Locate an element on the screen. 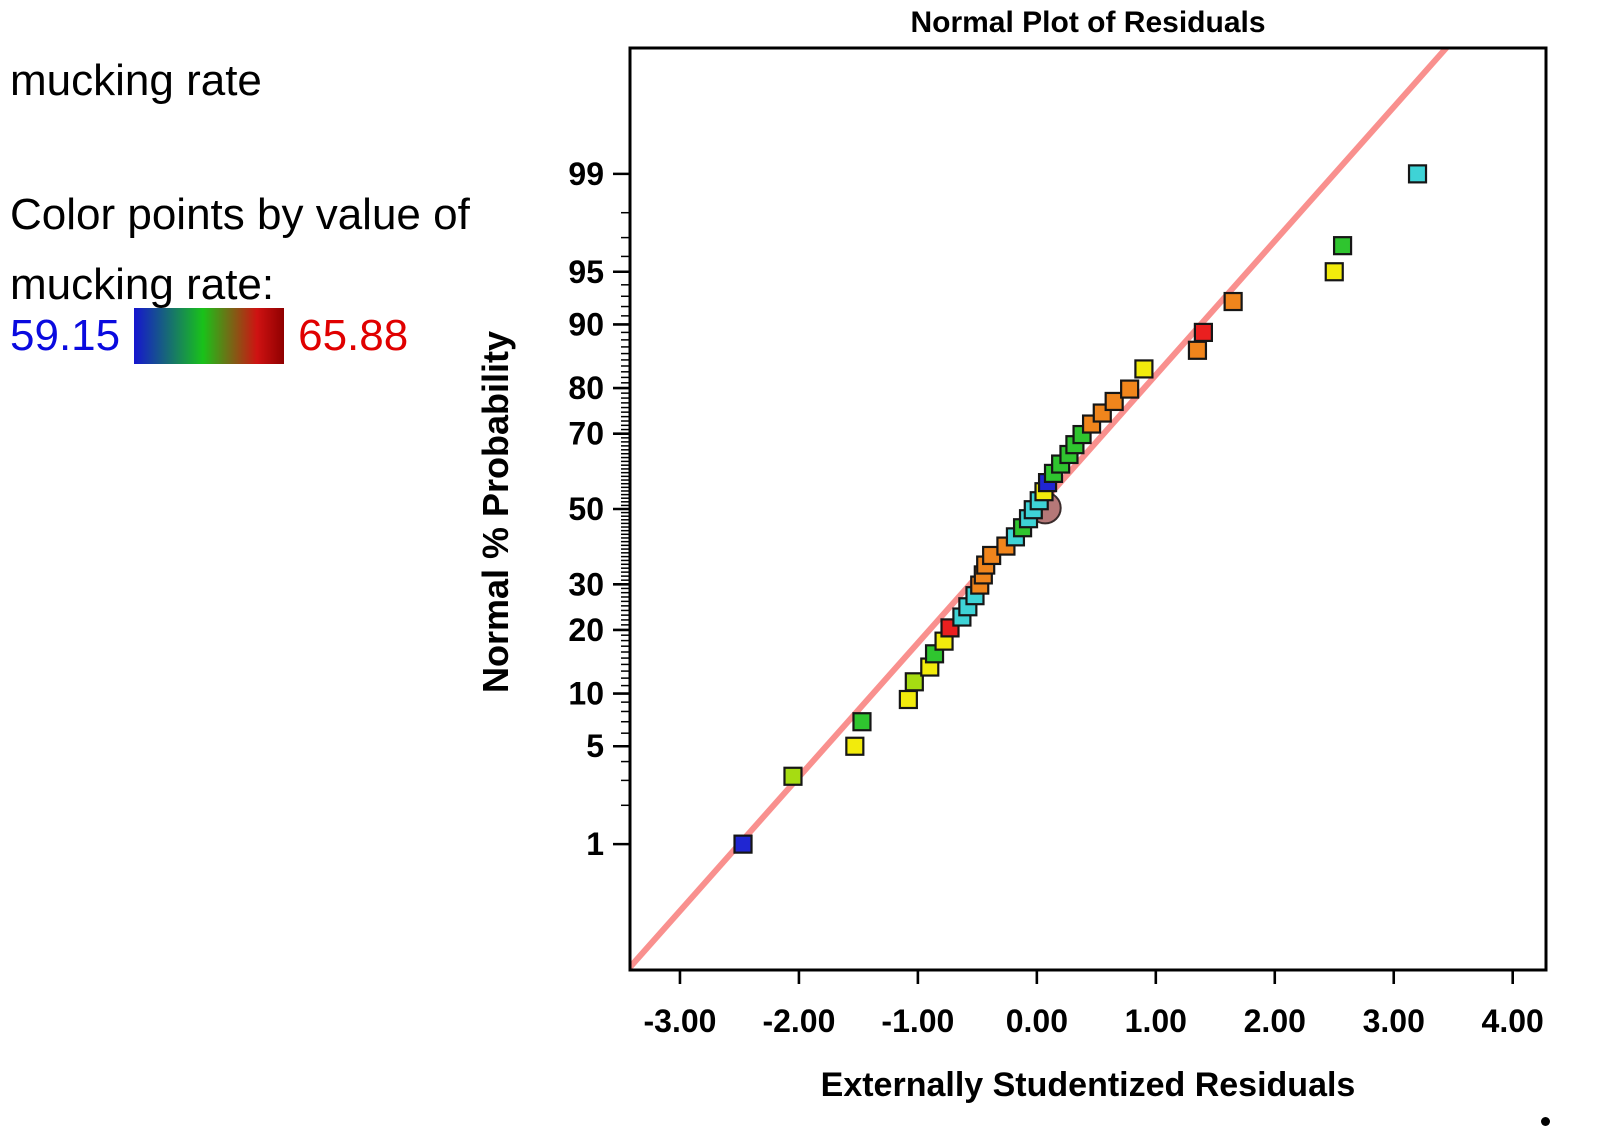 This screenshot has width=1600, height=1144. caption-period-dot is located at coordinates (1545, 1121).